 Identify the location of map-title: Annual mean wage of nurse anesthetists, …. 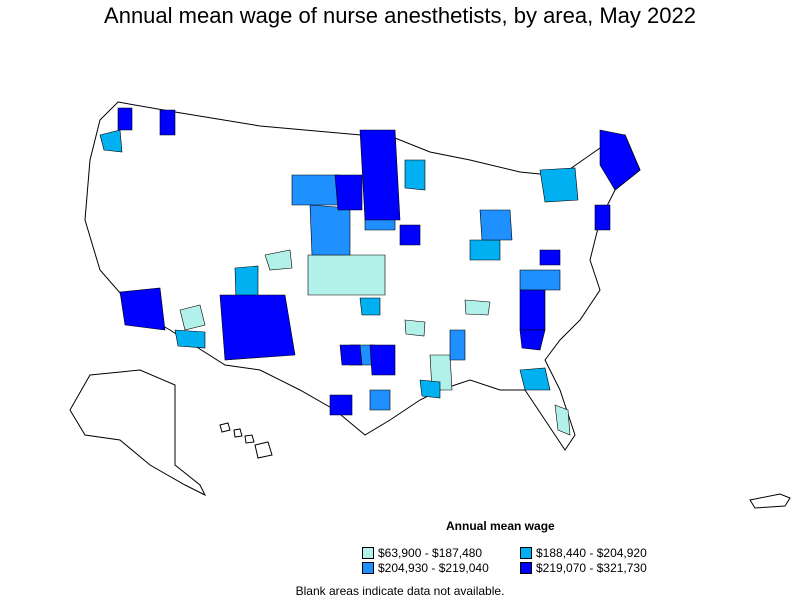
(400, 15).